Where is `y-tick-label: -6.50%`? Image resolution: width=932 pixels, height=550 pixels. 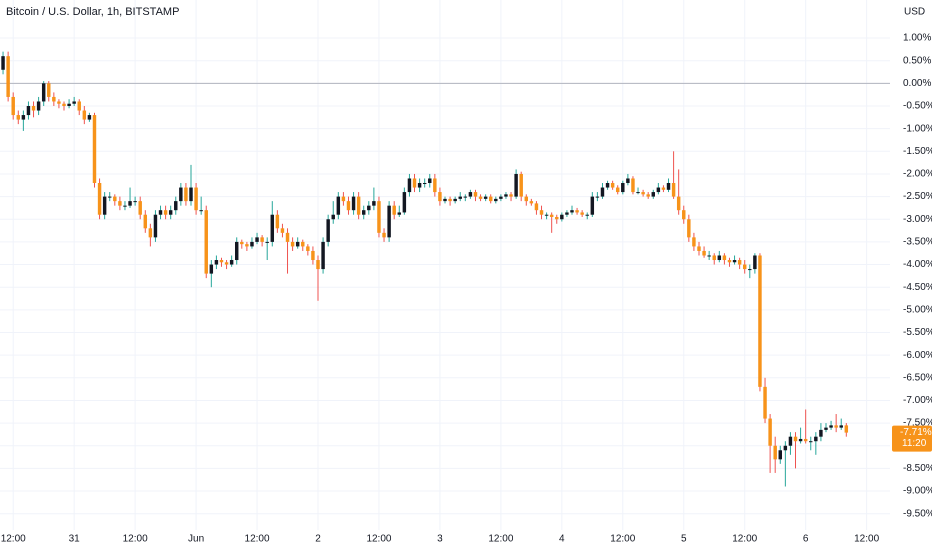
y-tick-label: -6.50% is located at coordinates (917, 377).